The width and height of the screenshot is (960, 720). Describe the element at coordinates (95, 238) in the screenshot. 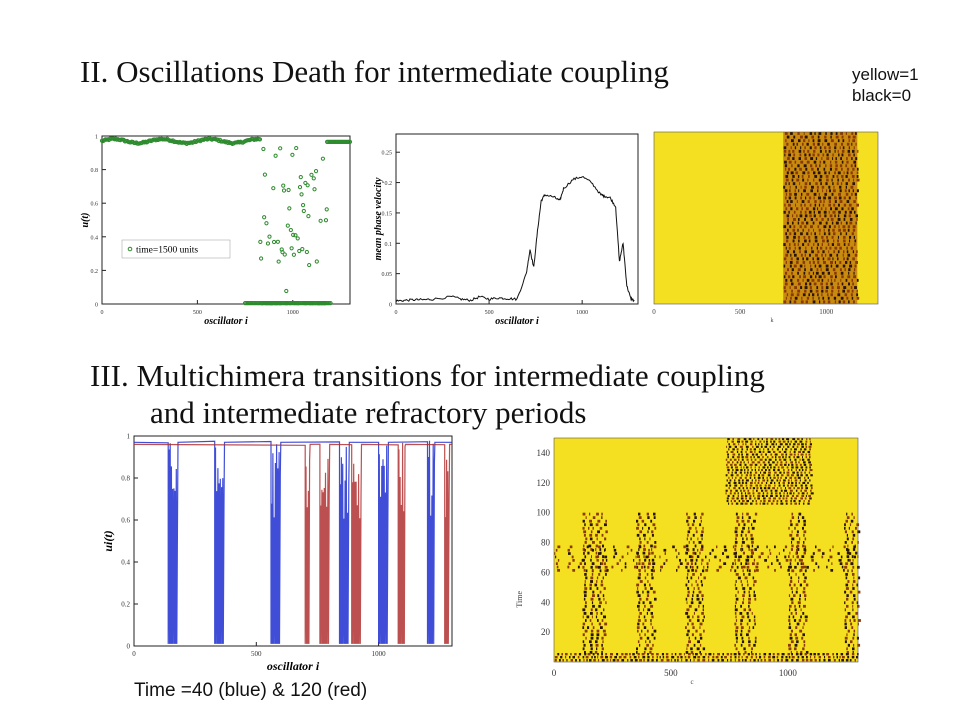

I see `y-tick-label: 0.4` at that location.